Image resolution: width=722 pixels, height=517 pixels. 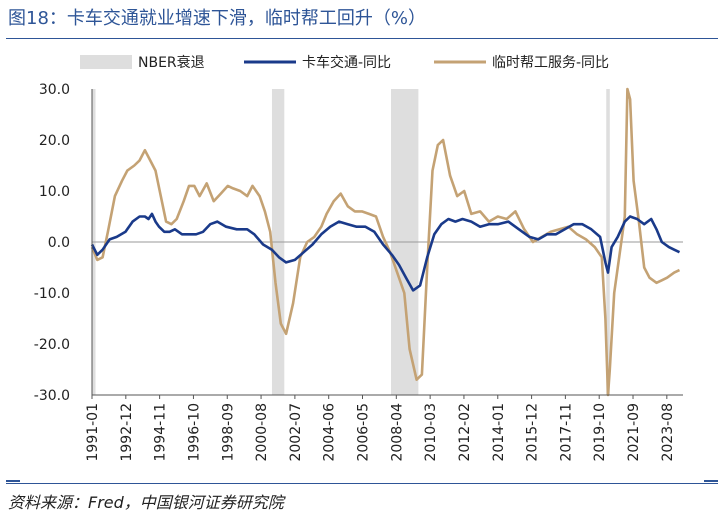 What do you see at coordinates (93, 432) in the screenshot?
I see `x-tick-label: 1991-01` at bounding box center [93, 432].